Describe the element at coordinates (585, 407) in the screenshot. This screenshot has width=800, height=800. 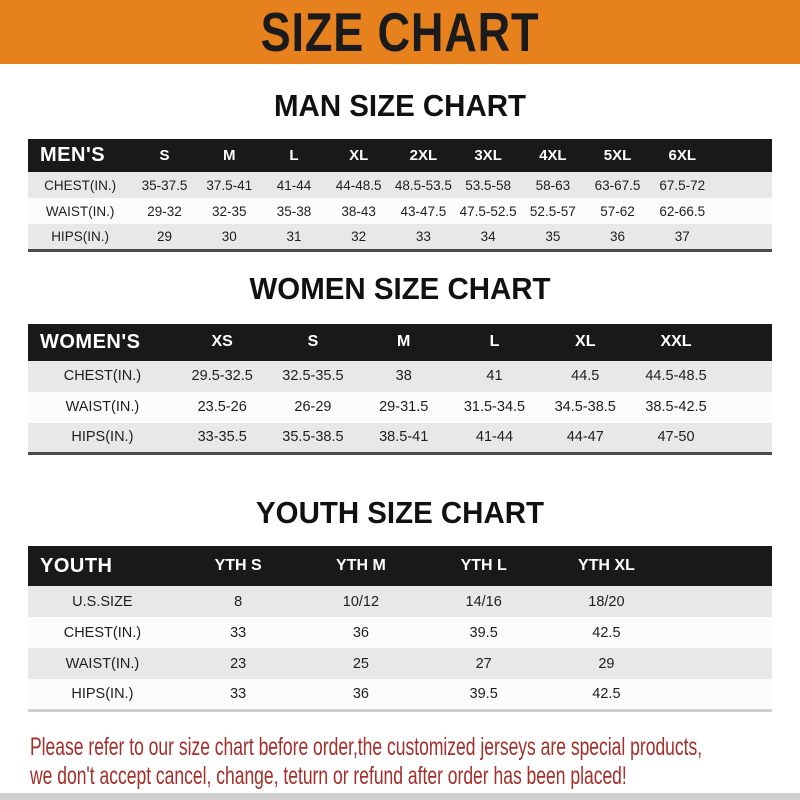
I see `table-cell: 34.5-38.5` at that location.